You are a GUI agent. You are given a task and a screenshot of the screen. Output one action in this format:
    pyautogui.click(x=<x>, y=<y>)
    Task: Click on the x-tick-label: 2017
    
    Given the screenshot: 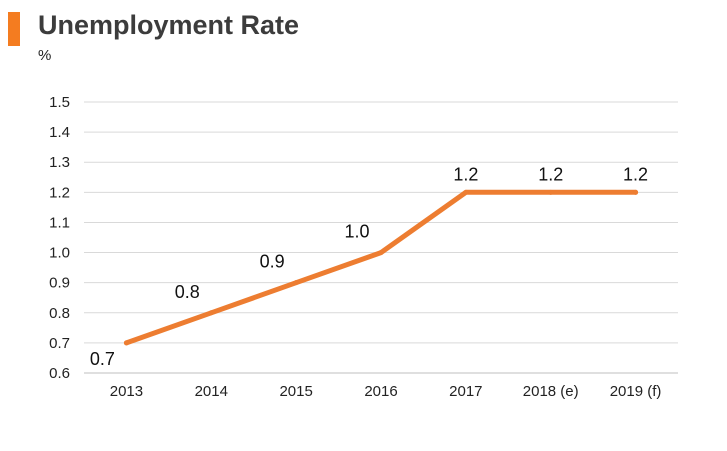 What is the action you would take?
    pyautogui.click(x=465, y=391)
    